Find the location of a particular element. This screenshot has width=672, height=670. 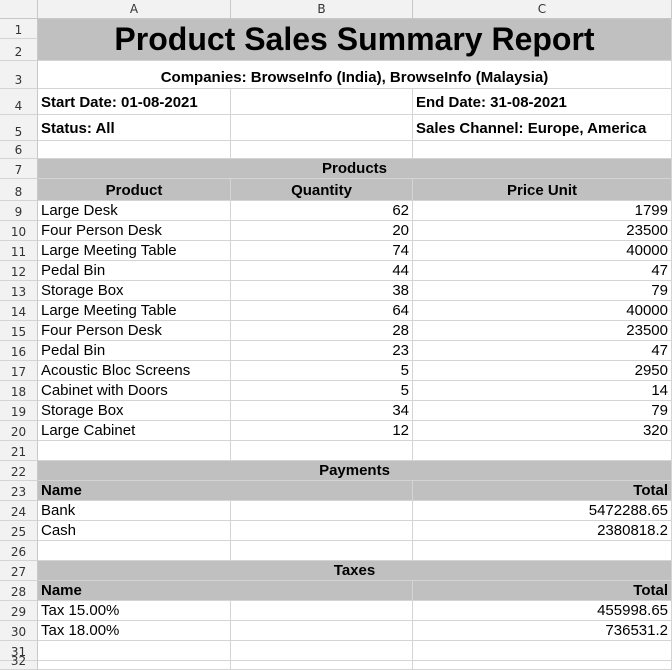

quantity-column-header: Quantity is located at coordinates (322, 190).